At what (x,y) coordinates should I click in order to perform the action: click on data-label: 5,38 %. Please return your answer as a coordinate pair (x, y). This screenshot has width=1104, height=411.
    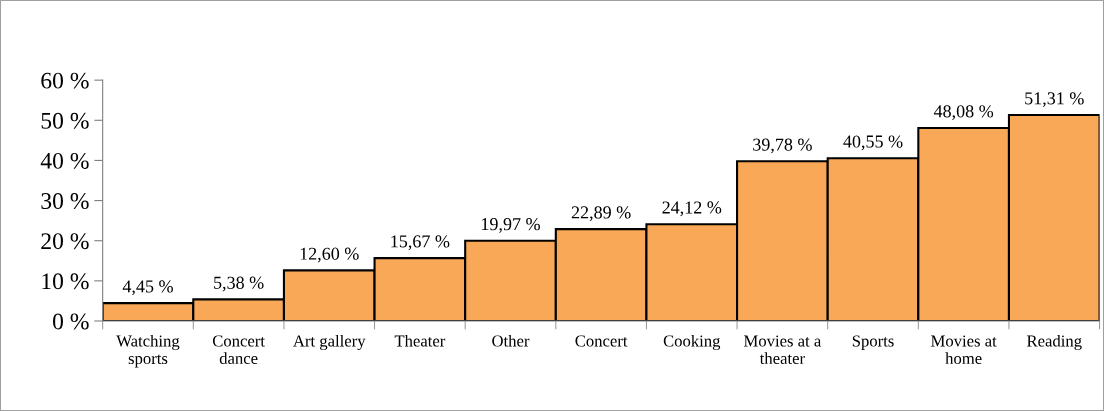
    Looking at the image, I should click on (239, 284).